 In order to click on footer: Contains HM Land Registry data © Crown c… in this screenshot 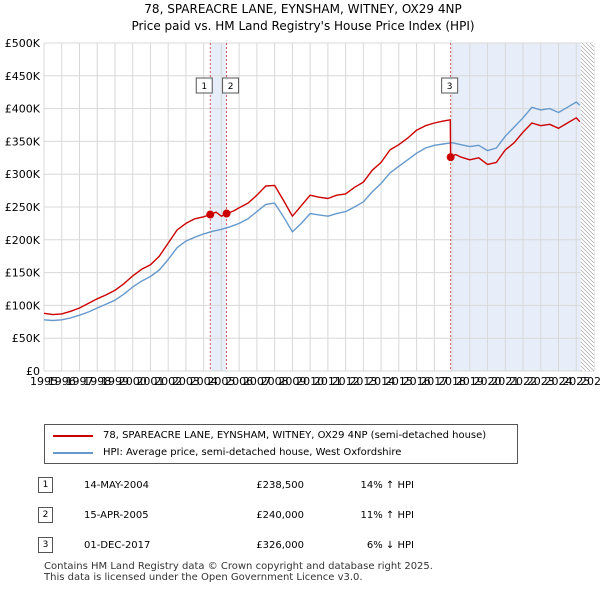, I will do `click(238, 572)`.